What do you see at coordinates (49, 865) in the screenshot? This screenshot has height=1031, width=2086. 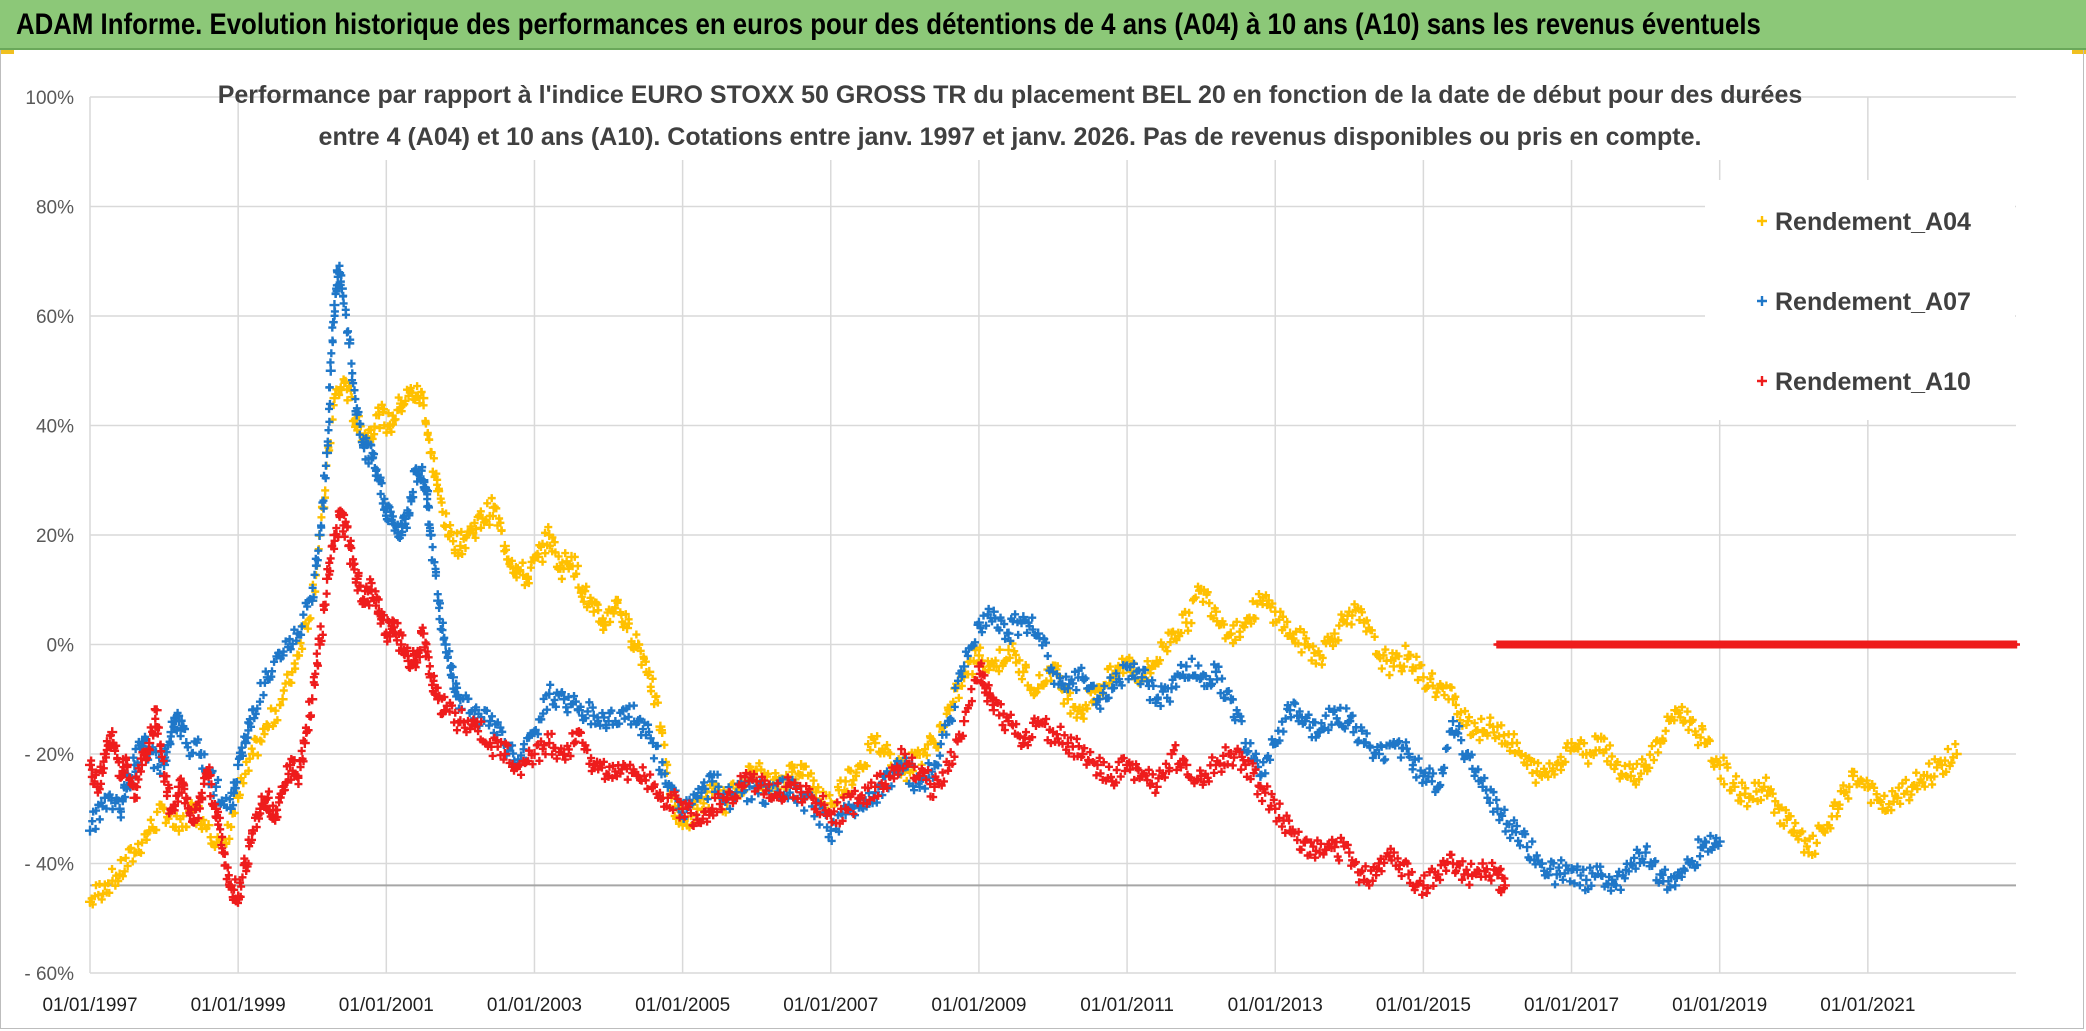 I see `y-tick-label: - 40%` at bounding box center [49, 865].